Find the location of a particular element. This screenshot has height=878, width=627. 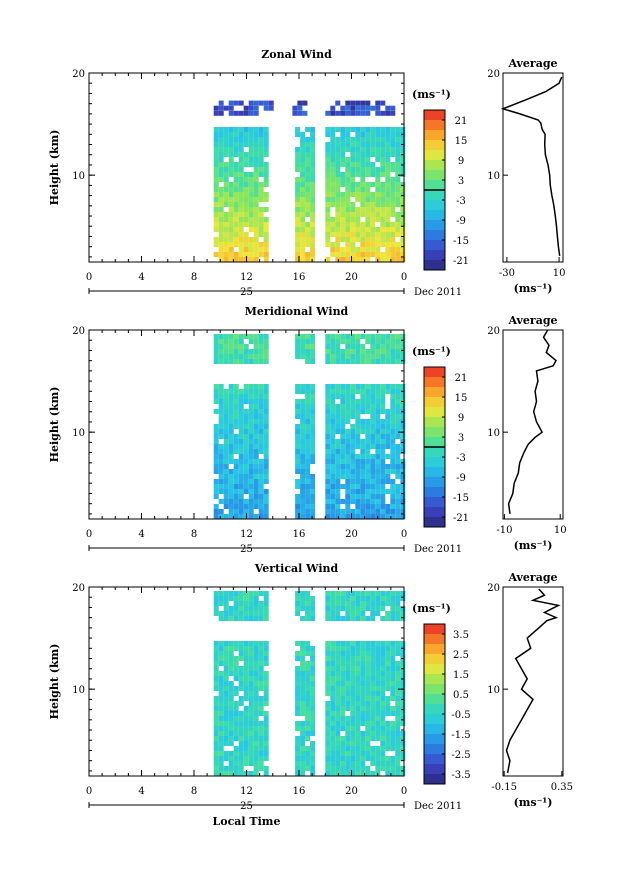

heatmap-cells is located at coordinates (309, 181).